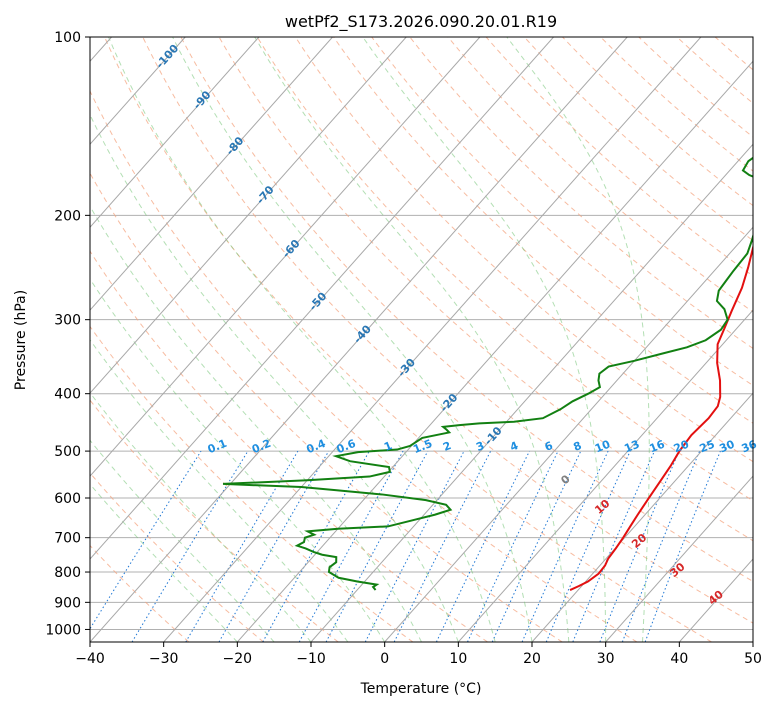  I want to click on mixing-ratio-label: 3, so click(480, 446).